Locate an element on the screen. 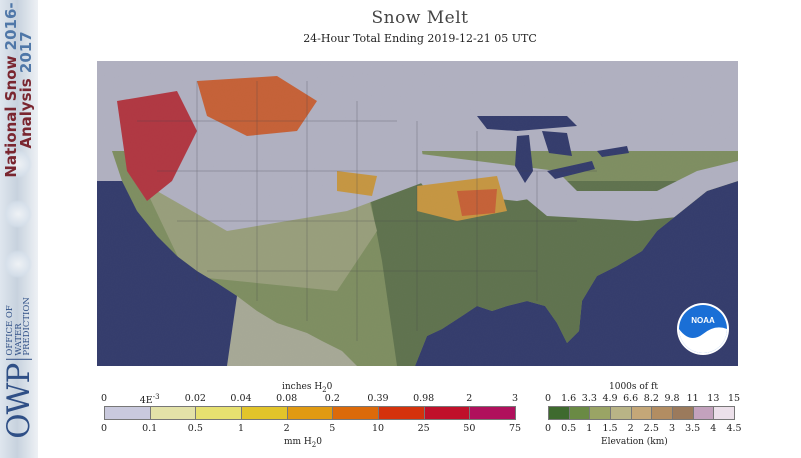 Image resolution: width=801 pixels, height=458 pixels. melt-legend-top-tick: 0.08 is located at coordinates (287, 398).